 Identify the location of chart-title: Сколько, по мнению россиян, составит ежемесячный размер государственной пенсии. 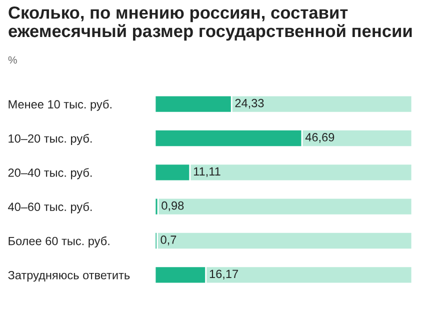
(210, 23).